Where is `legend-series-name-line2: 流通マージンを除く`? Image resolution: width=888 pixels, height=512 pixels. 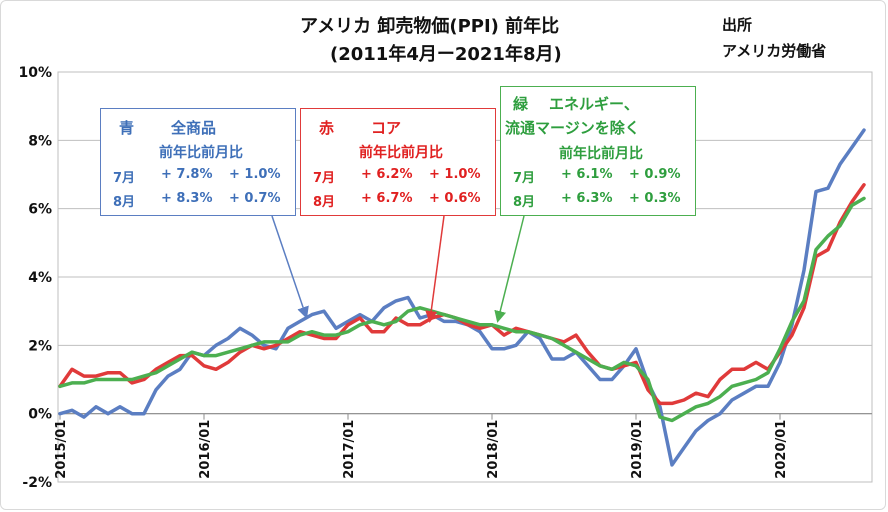 legend-series-name-line2: 流通マージンを除く is located at coordinates (572, 128).